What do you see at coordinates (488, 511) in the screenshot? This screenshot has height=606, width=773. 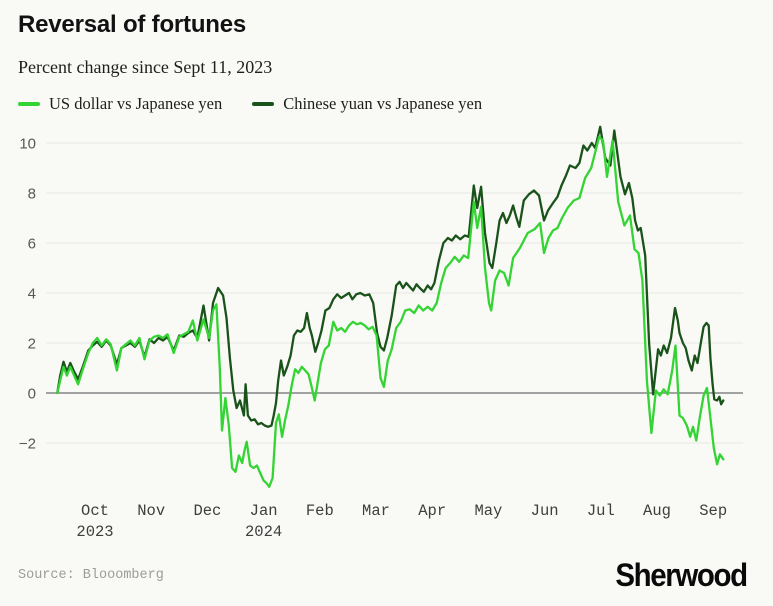 I see `x-tick-label: May` at bounding box center [488, 511].